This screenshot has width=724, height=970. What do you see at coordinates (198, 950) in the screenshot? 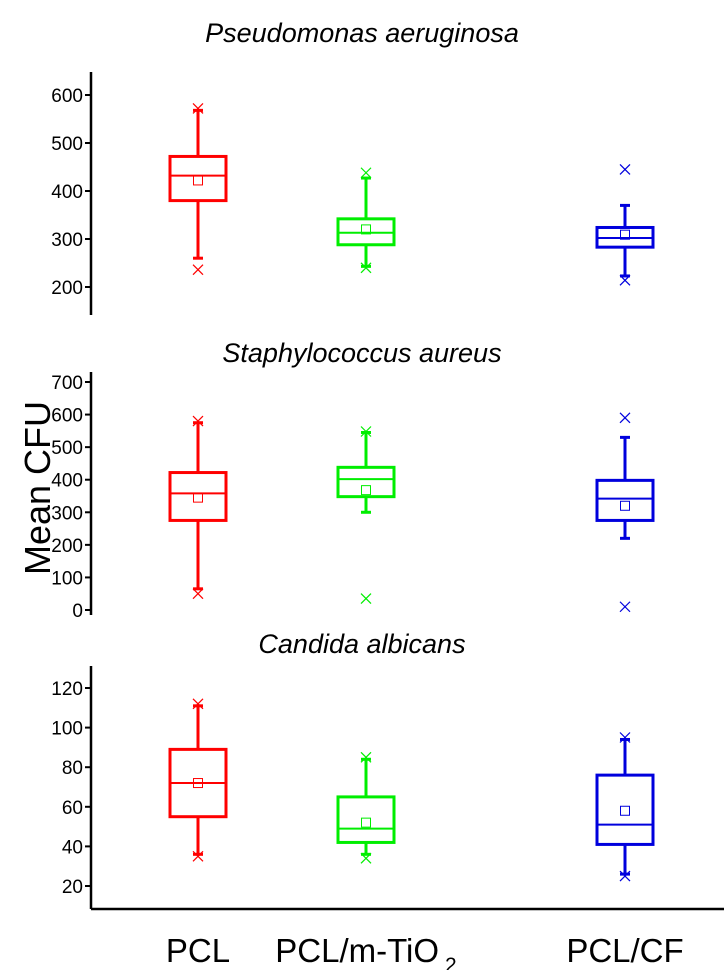
I see `x-category-label: PCL` at bounding box center [198, 950].